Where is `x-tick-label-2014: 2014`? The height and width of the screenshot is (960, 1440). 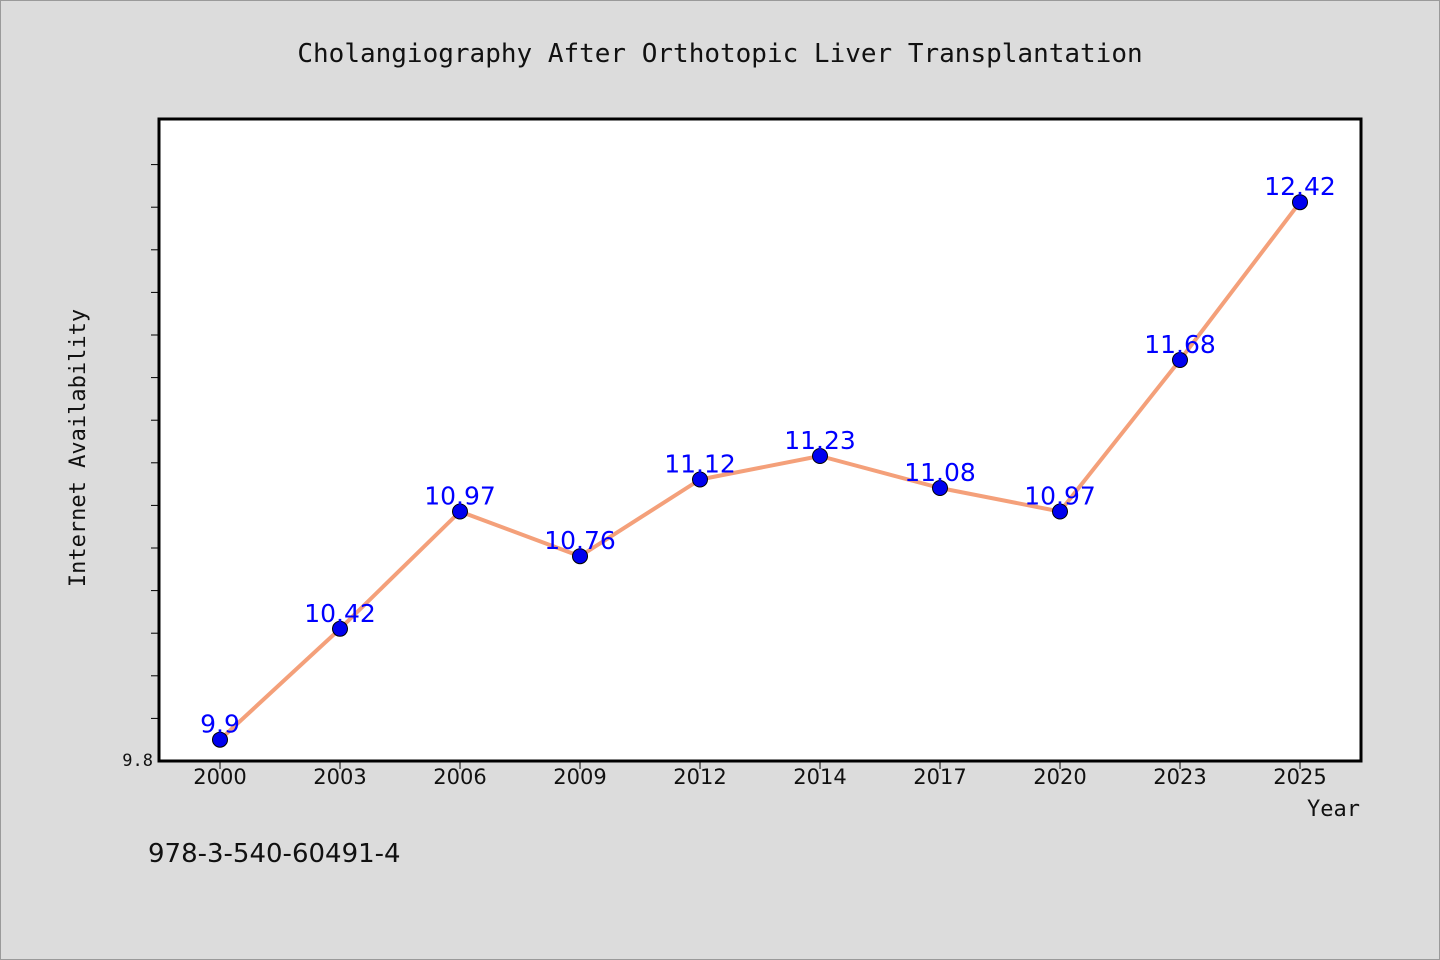 x-tick-label-2014: 2014 is located at coordinates (819, 777).